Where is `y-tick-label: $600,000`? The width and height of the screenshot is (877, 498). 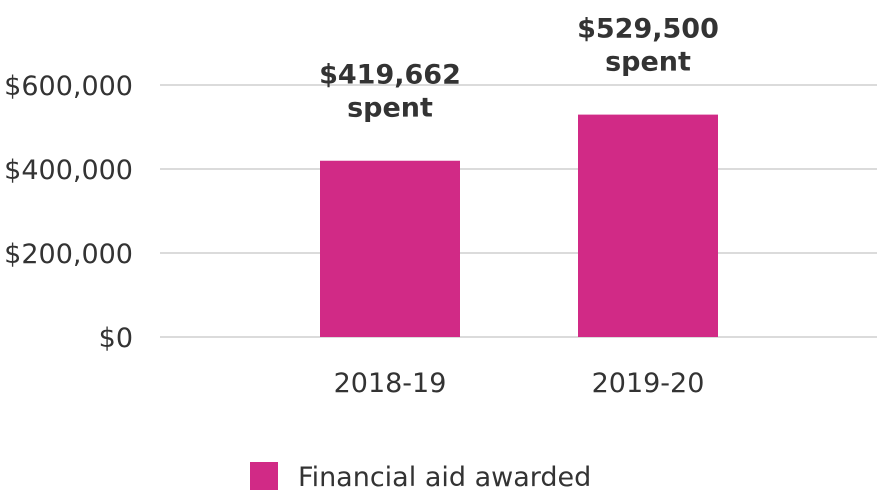
y-tick-label: $600,000 is located at coordinates (68, 86).